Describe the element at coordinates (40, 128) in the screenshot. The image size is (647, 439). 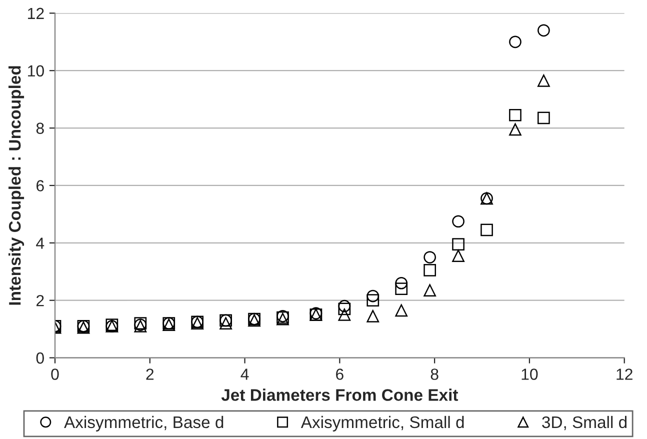
I see `y-tick-label: 8` at that location.